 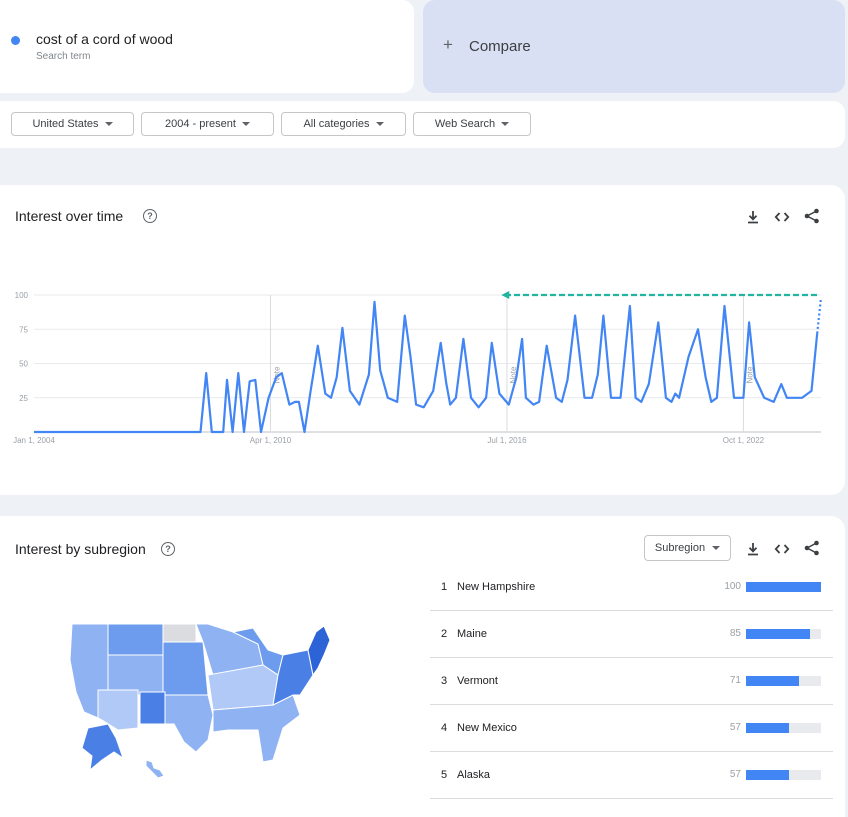 What do you see at coordinates (507, 440) in the screenshot?
I see `x-tick-label: Jul 1, 2016` at bounding box center [507, 440].